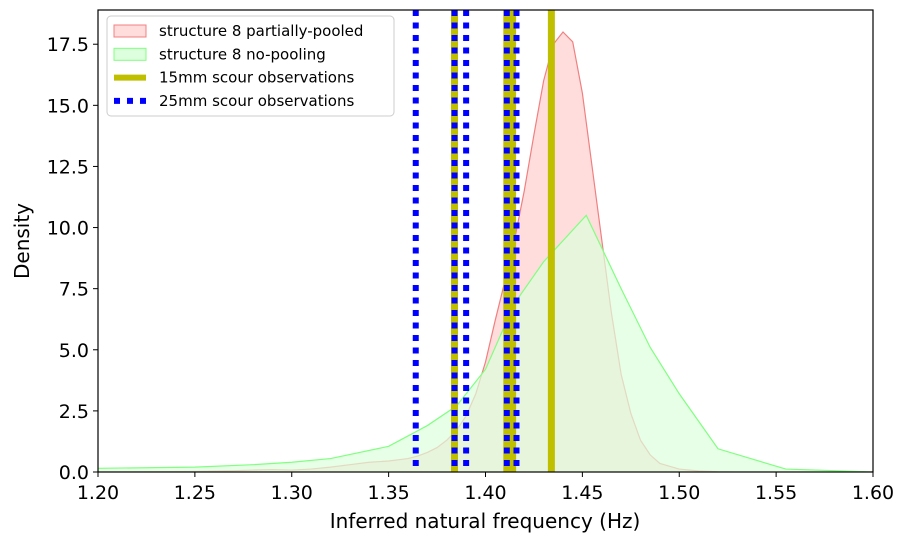  What do you see at coordinates (388, 493) in the screenshot?
I see `x-tick-label: 1.35` at bounding box center [388, 493].